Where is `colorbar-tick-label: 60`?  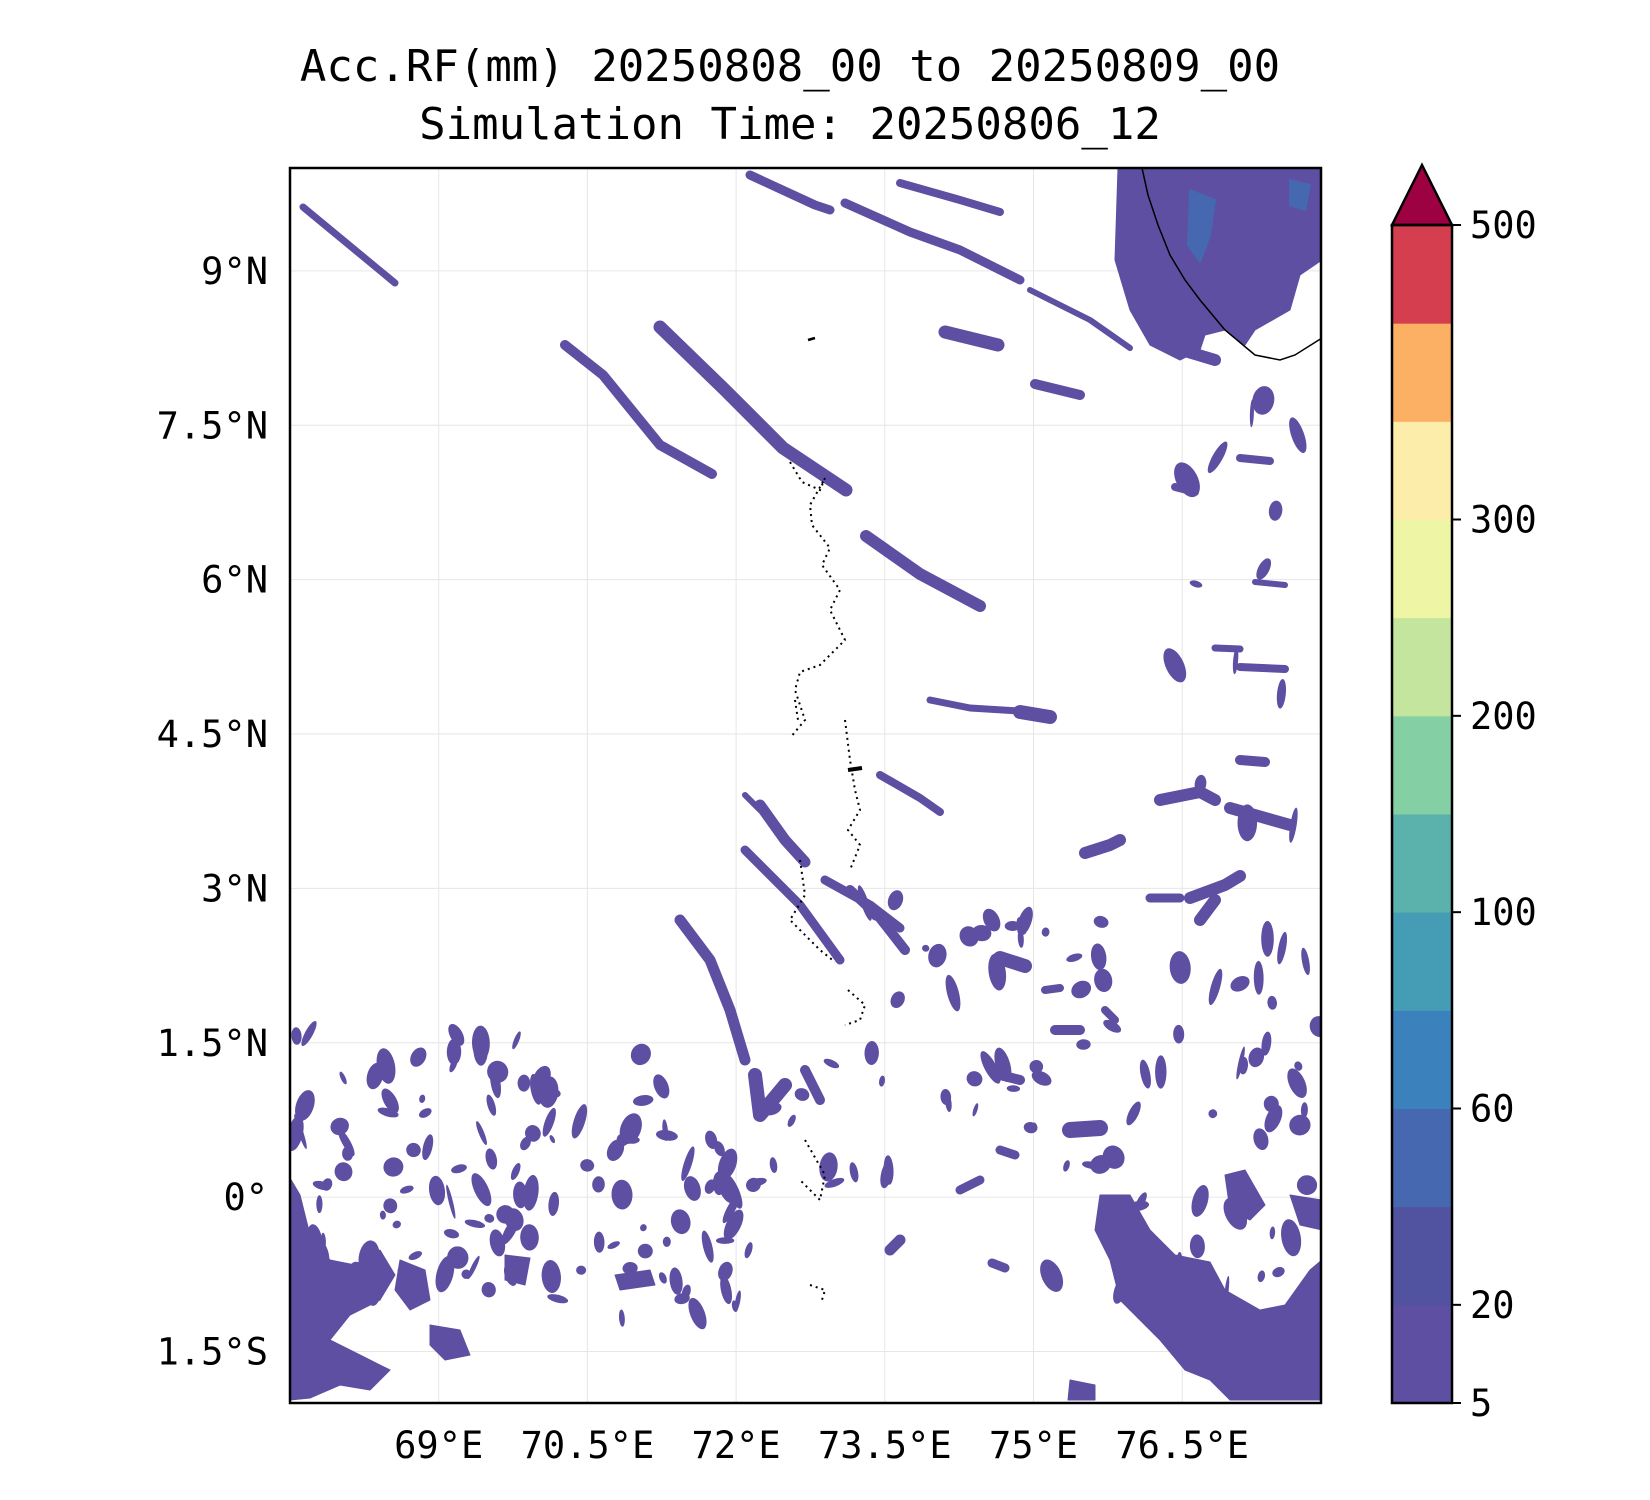
colorbar-tick-label: 60 is located at coordinates (1492, 1109).